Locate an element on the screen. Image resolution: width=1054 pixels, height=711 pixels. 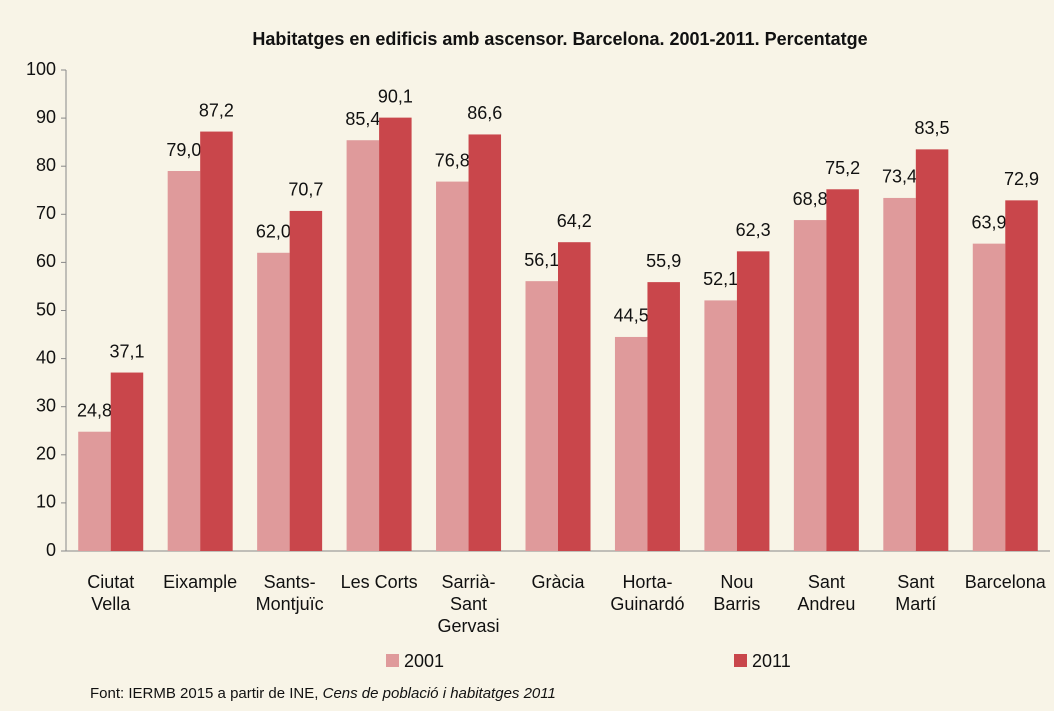
x-tick-label: Gràcia is located at coordinates (558, 582).